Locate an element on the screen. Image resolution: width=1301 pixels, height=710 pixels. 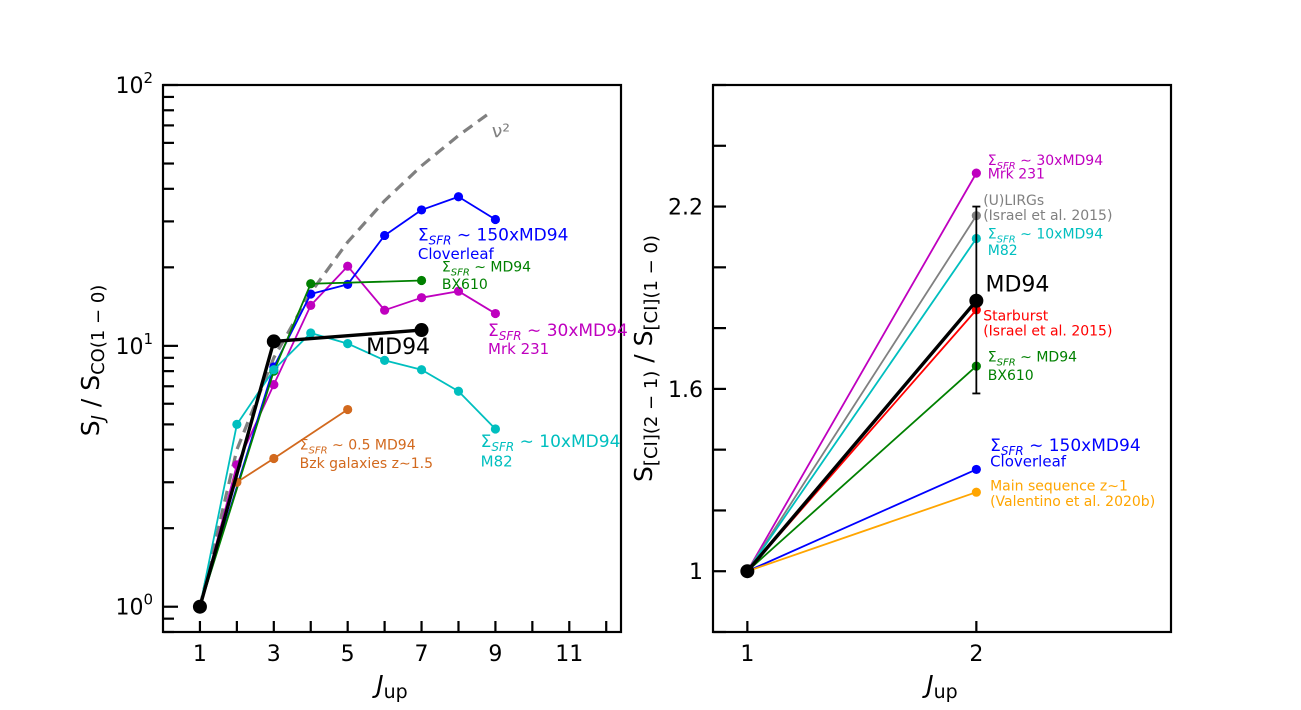
left-label-cloverleaf: ΣSFR ∼ 150xMD94 is located at coordinates (493, 236).